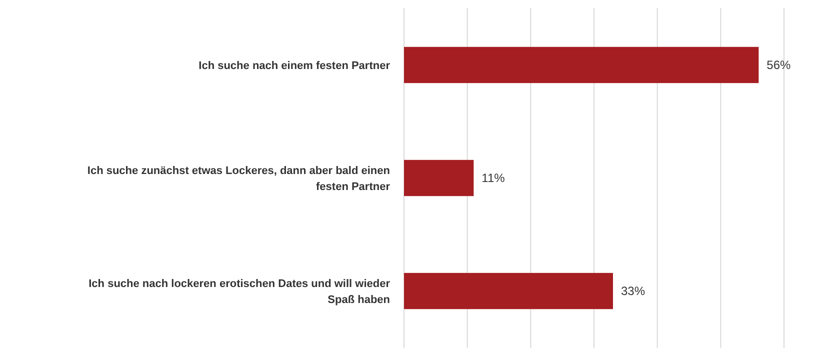 The width and height of the screenshot is (820, 360). What do you see at coordinates (494, 178) in the screenshot?
I see `data-label: 11%` at bounding box center [494, 178].